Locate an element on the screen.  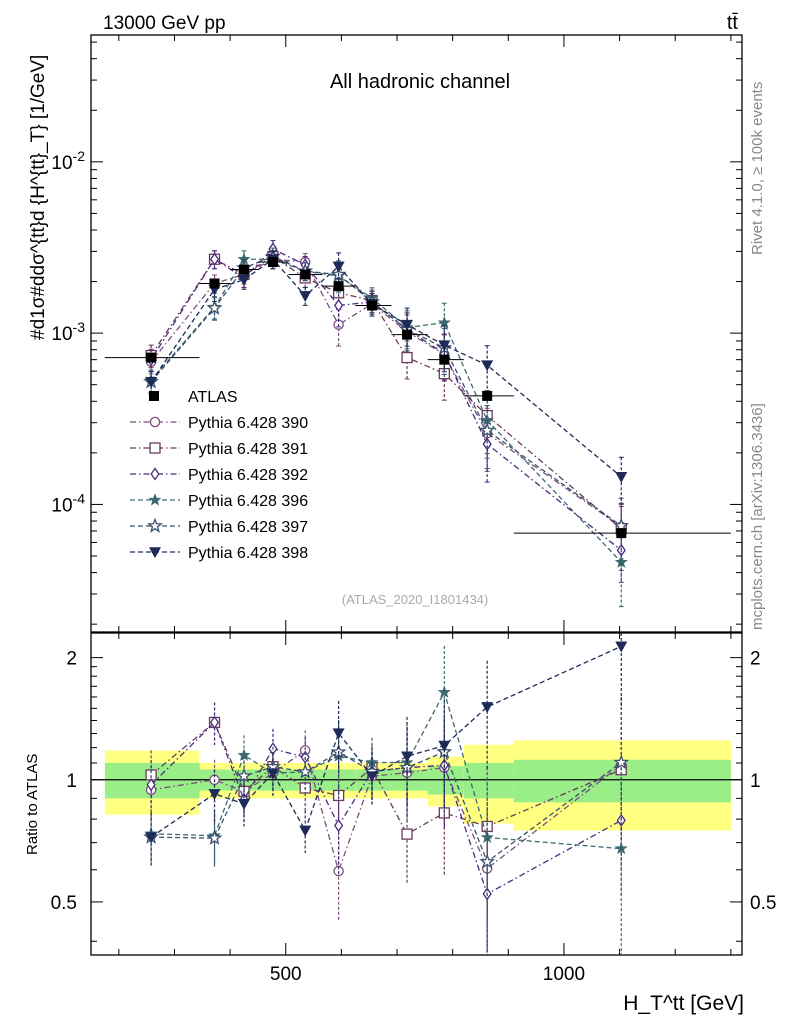
y-tick-label: 10⁻² is located at coordinates (68, 161).